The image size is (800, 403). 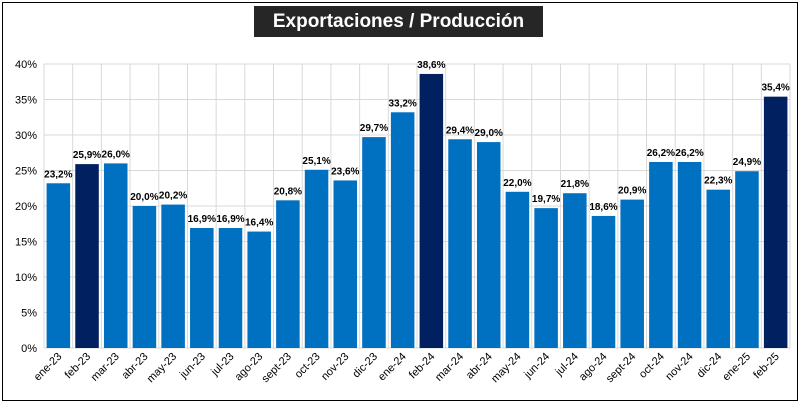 What do you see at coordinates (29, 349) in the screenshot?
I see `y-tick-label: 0%` at bounding box center [29, 349].